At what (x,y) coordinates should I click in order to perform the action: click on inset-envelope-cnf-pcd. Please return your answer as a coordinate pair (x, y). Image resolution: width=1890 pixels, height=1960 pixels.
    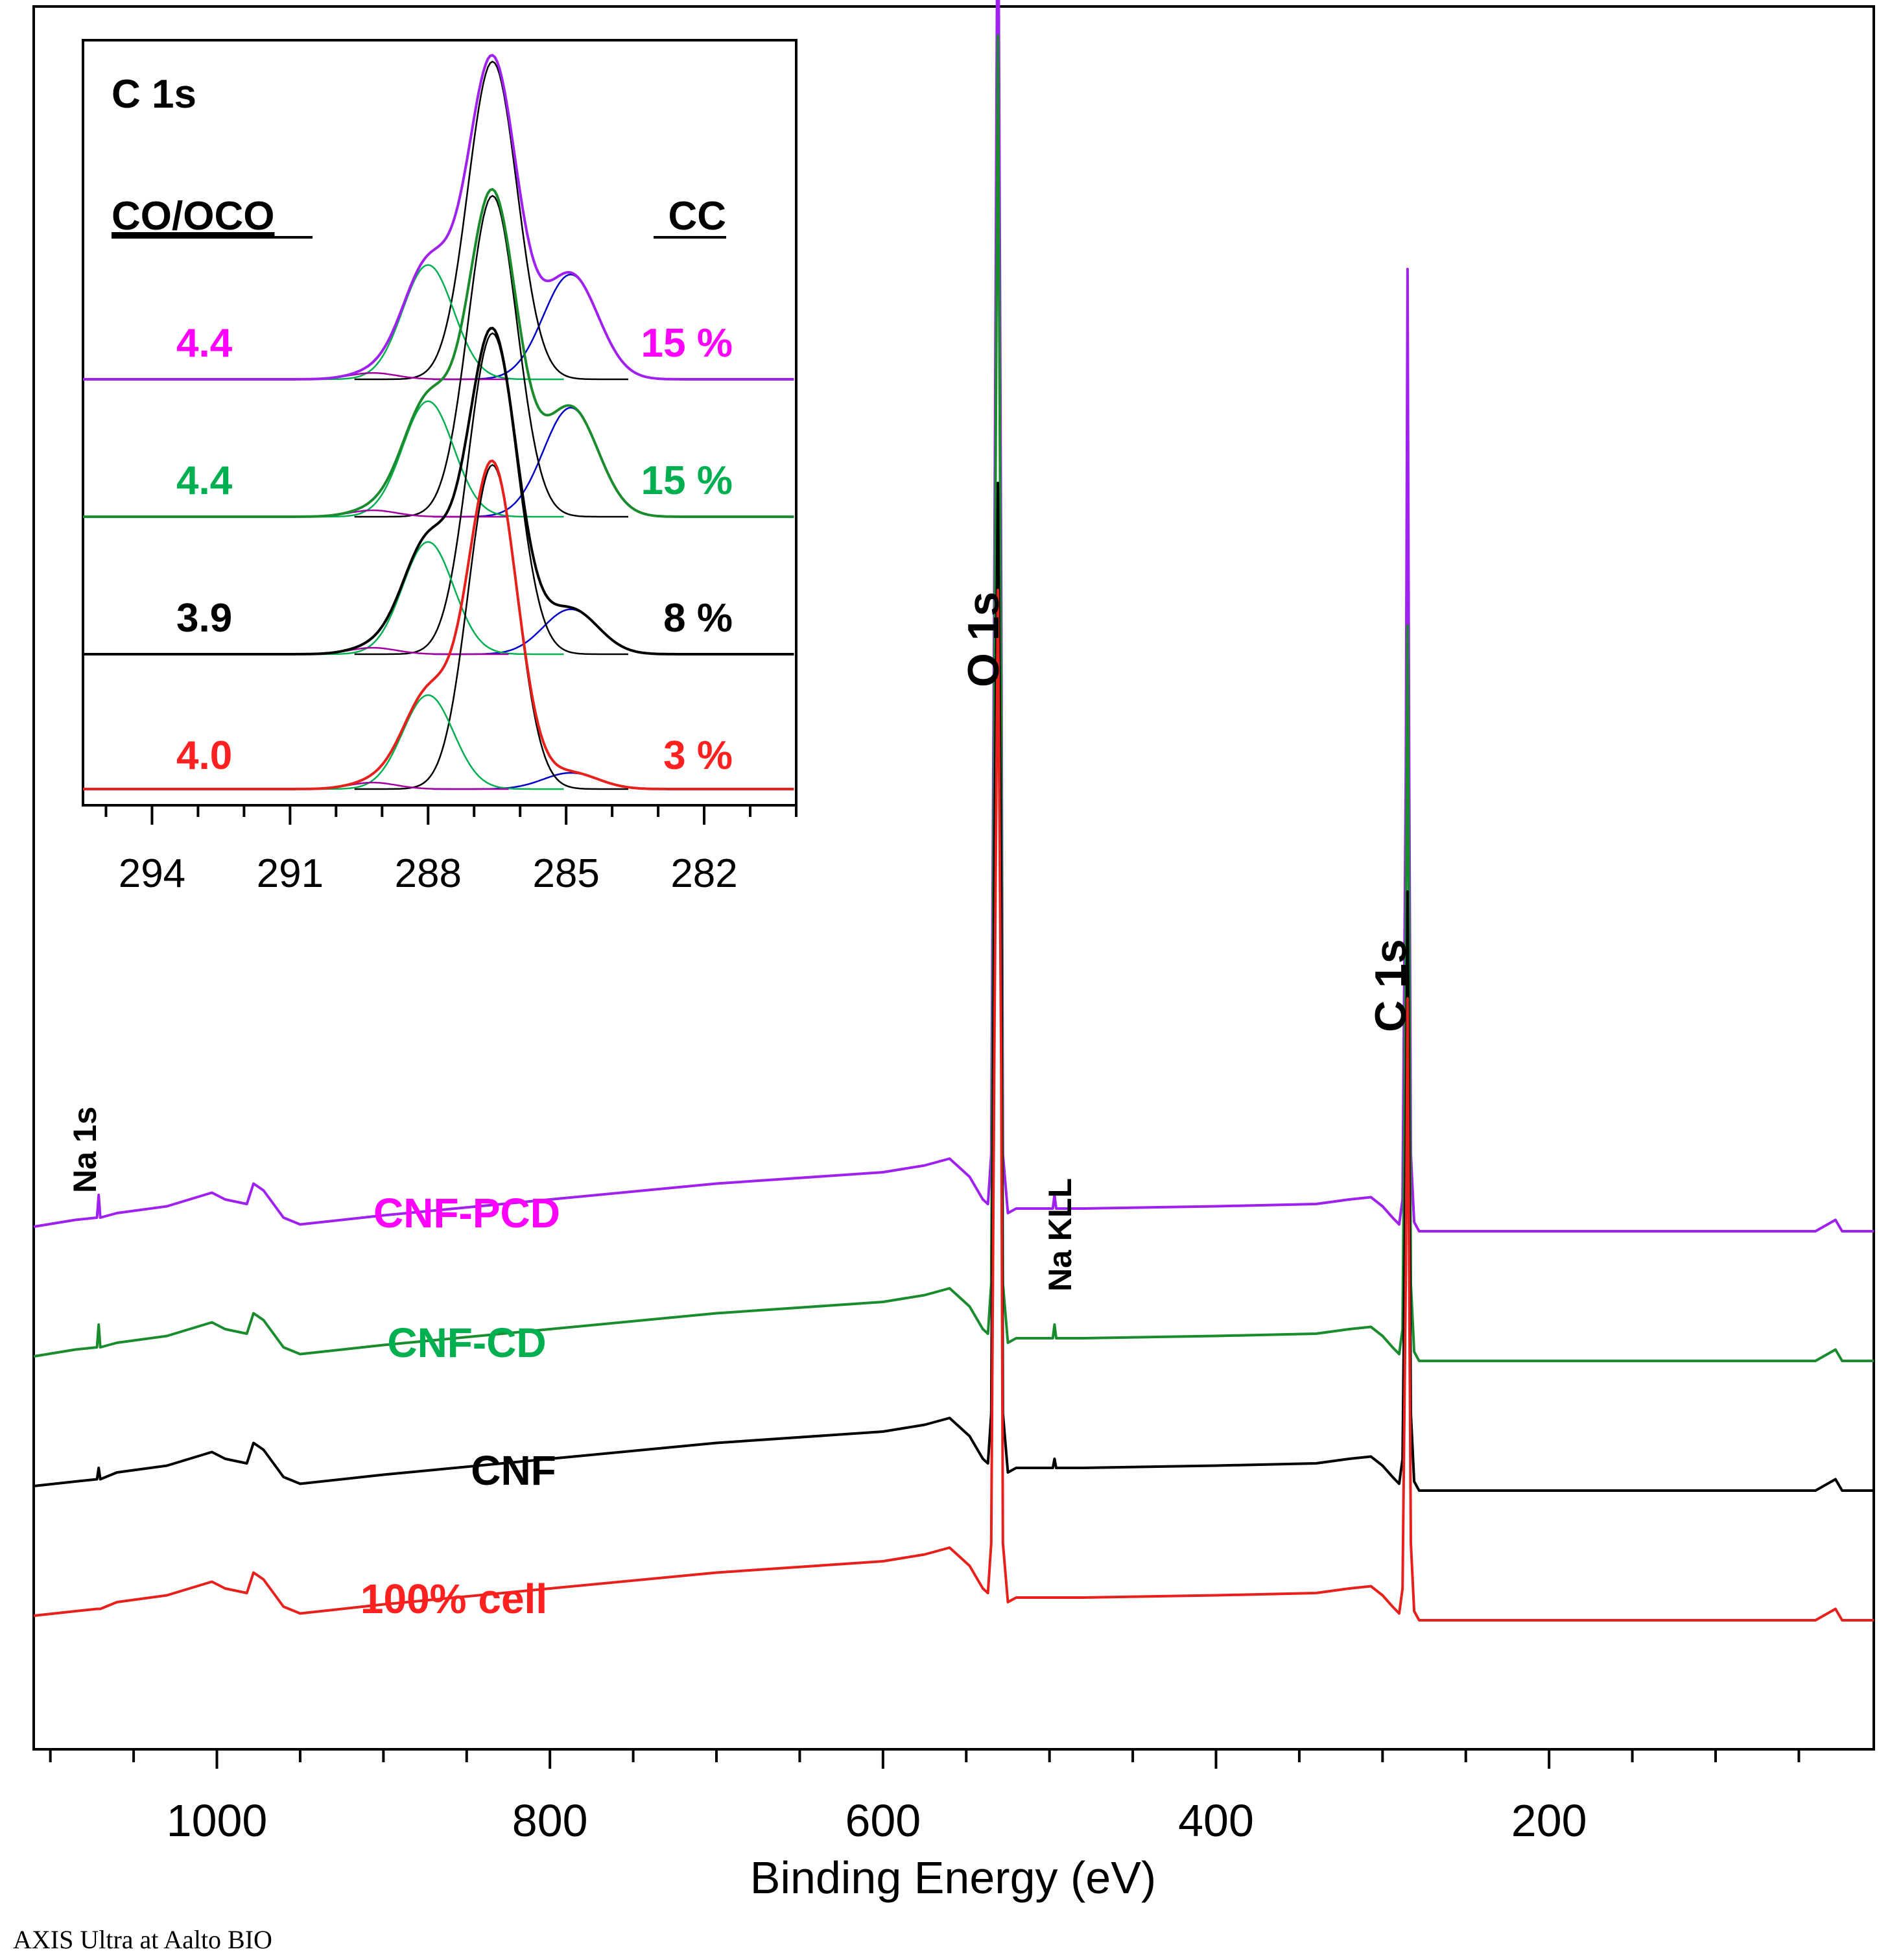
    Looking at the image, I should click on (438, 217).